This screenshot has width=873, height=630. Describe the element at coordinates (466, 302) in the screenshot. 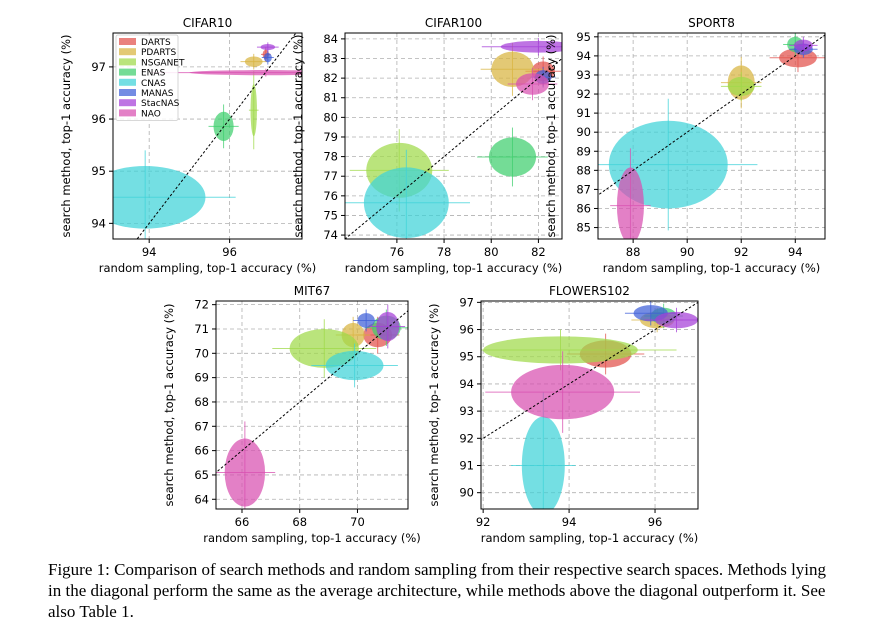

I see `y-tick-label: 97` at that location.